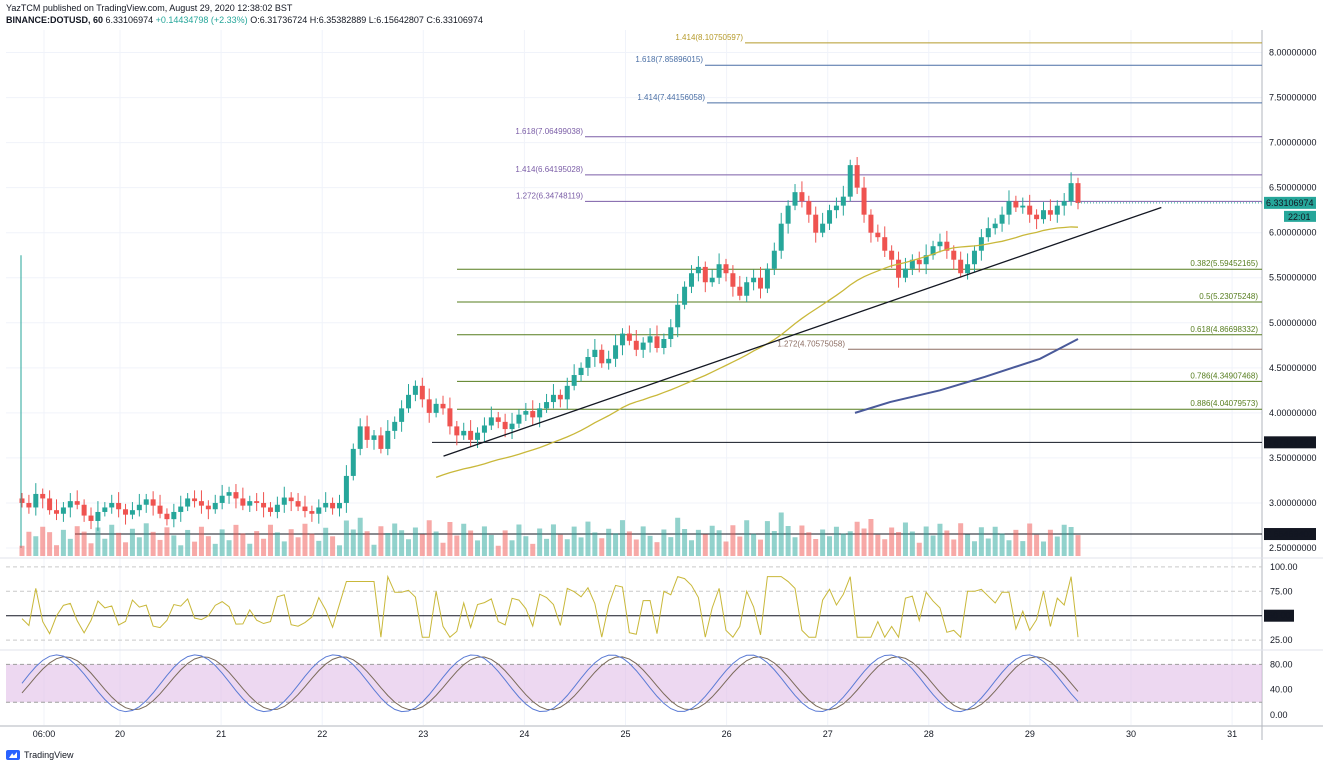  What do you see at coordinates (550, 683) in the screenshot?
I see `stoch-k-line` at bounding box center [550, 683].